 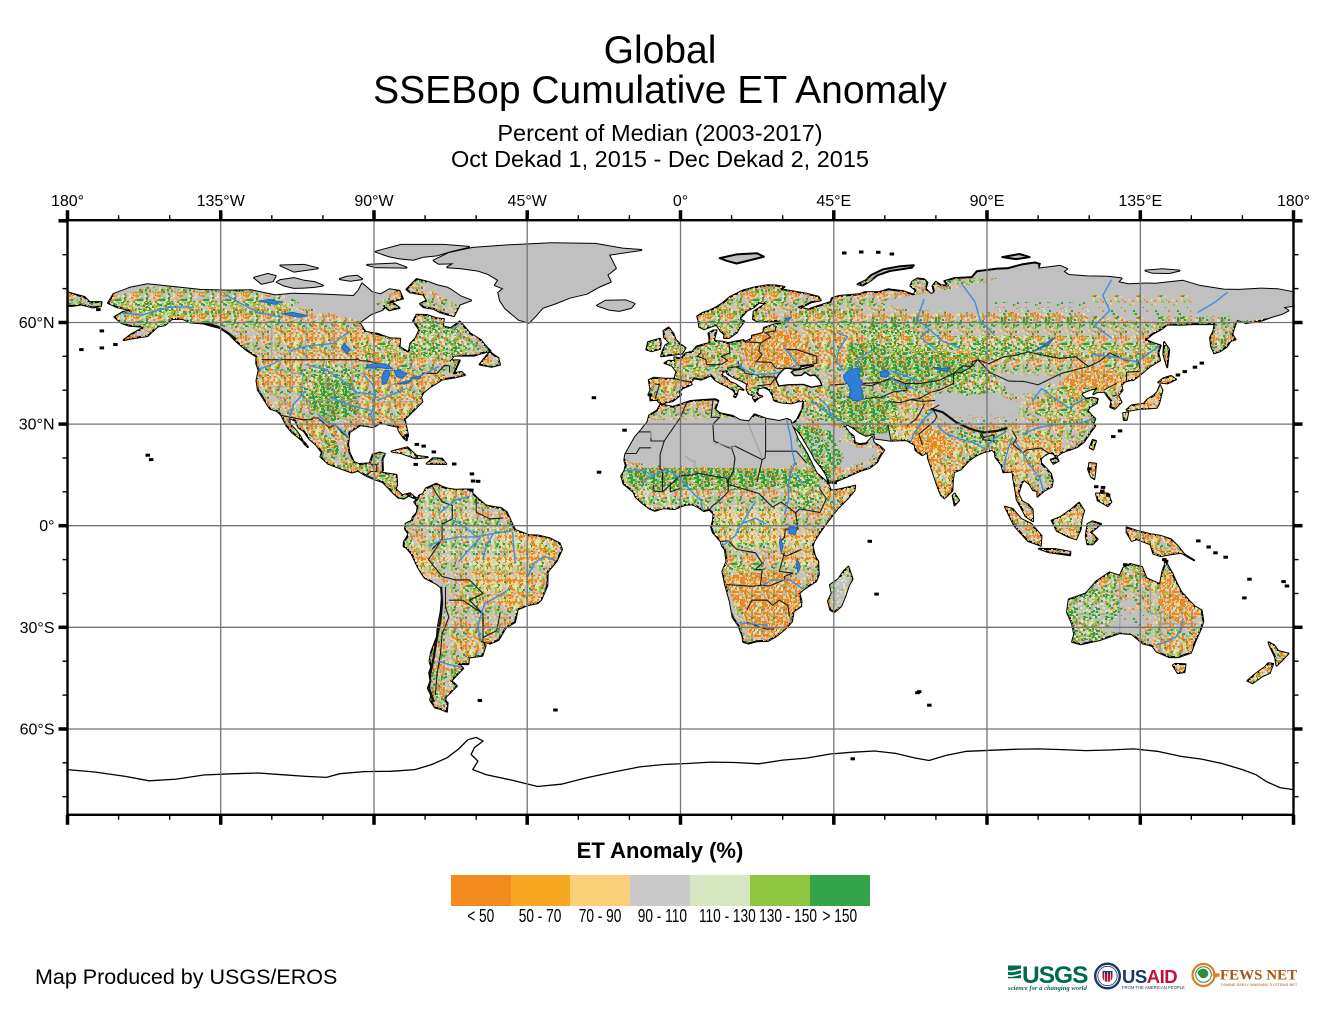 I want to click on svg-text:FAMINE EARLY WARNING SYSTEMS N: FAMINE EARLY WARNING SYSTEMS NETWORK, so click(x=1259, y=984).